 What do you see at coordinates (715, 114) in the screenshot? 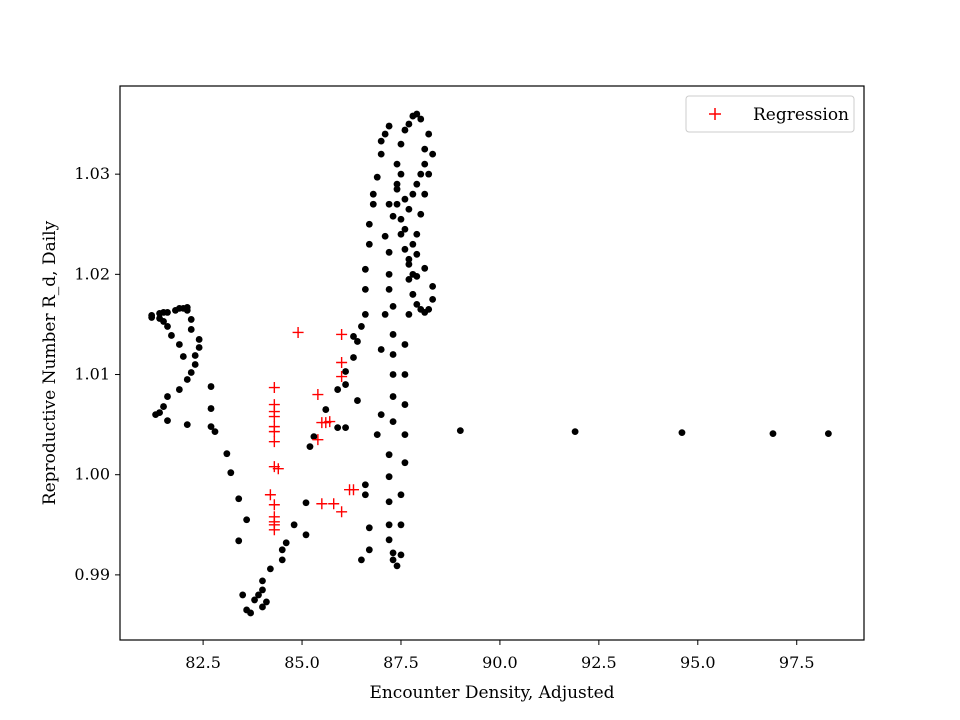
I see `legend-regression-marker` at bounding box center [715, 114].